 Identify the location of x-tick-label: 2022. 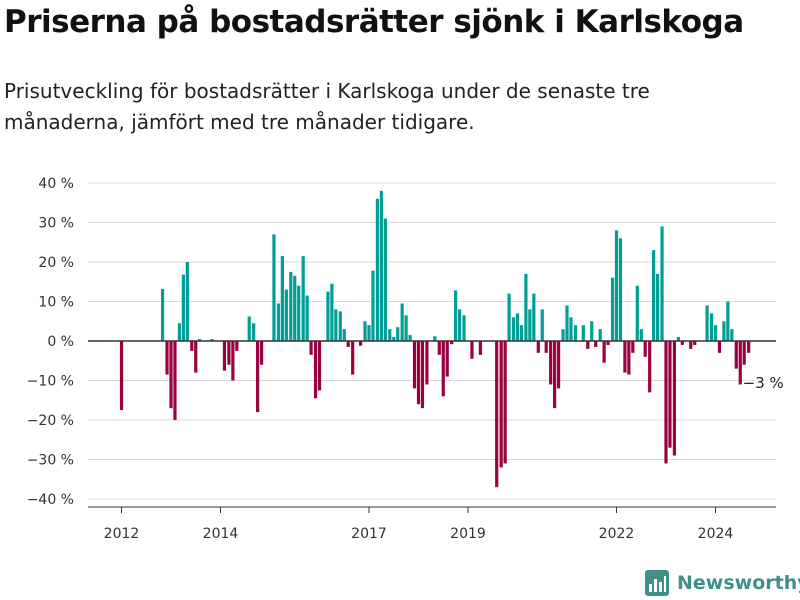
(617, 534).